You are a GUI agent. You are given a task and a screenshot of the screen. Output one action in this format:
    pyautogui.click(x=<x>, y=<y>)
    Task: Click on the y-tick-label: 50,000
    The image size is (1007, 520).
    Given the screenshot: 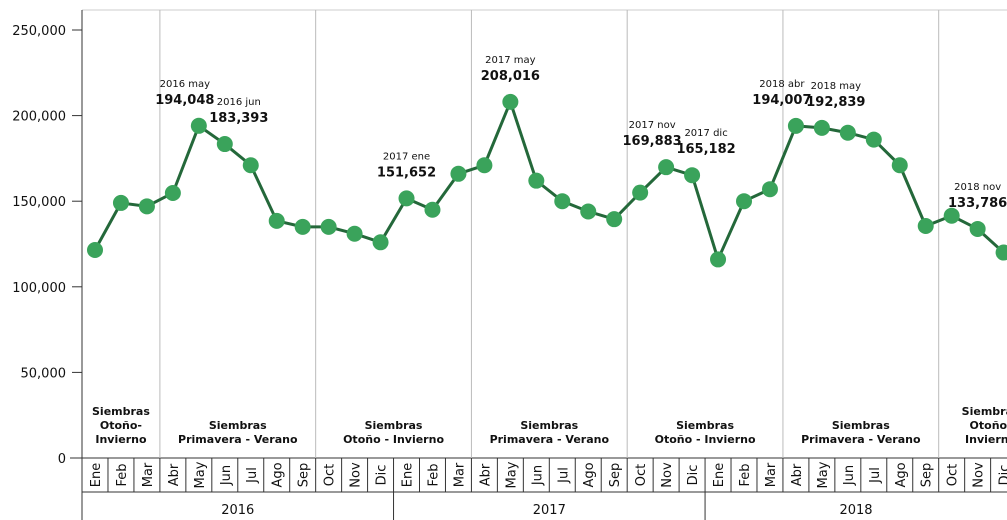 What is the action you would take?
    pyautogui.click(x=44, y=373)
    